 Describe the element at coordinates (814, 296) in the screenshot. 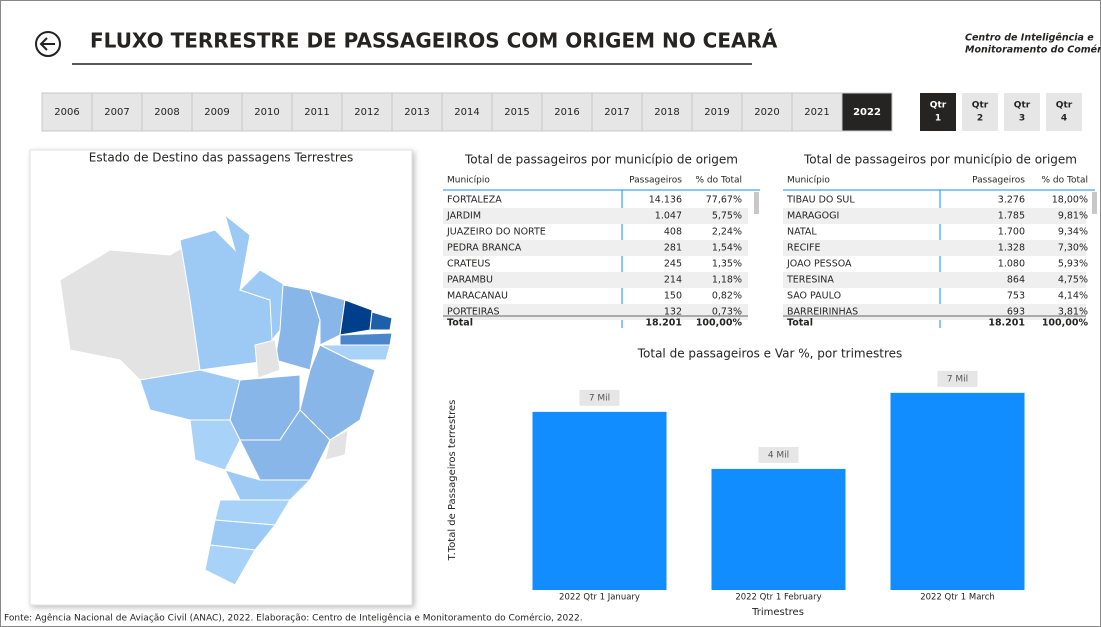

I see `table-cell: SAO PAULO` at that location.